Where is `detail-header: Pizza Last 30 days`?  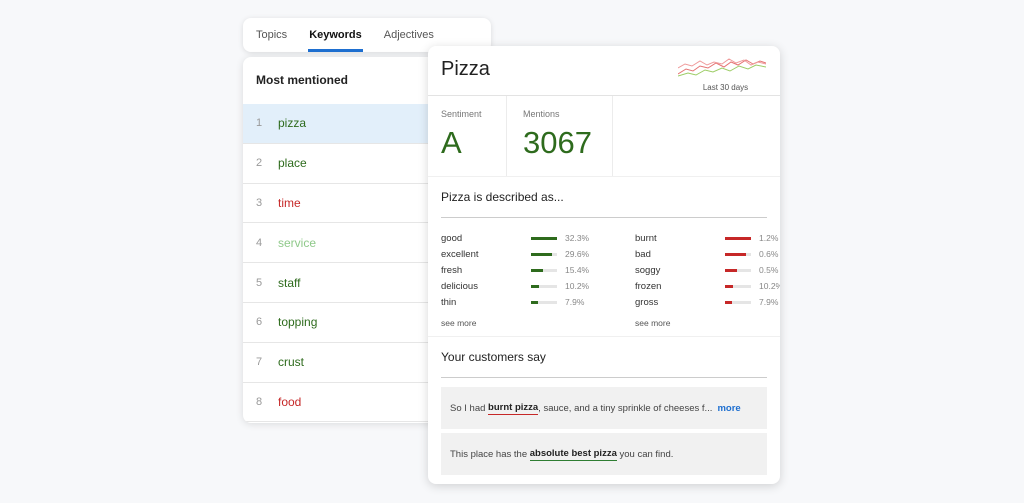 detail-header: Pizza Last 30 days is located at coordinates (604, 71).